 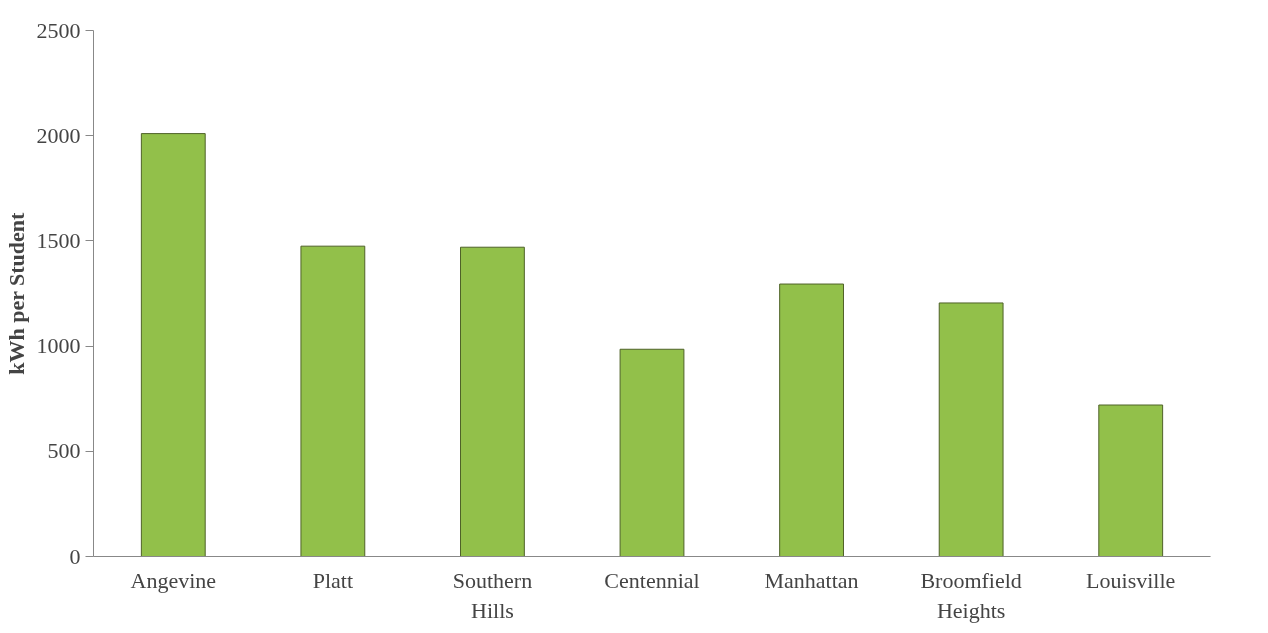 What do you see at coordinates (1131, 580) in the screenshot?
I see `x-tick-label: Louisville` at bounding box center [1131, 580].